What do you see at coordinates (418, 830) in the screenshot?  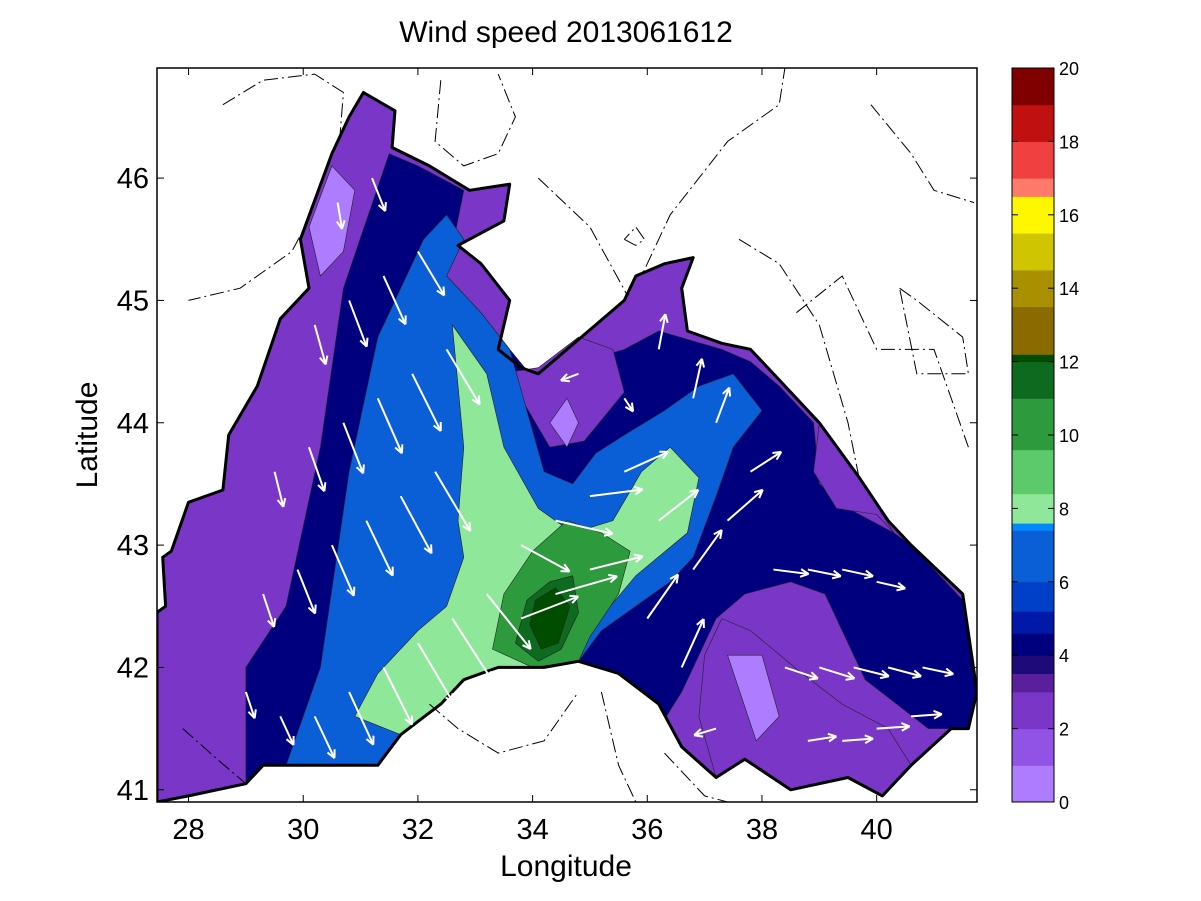 I see `x-tick-label-2: 32` at bounding box center [418, 830].